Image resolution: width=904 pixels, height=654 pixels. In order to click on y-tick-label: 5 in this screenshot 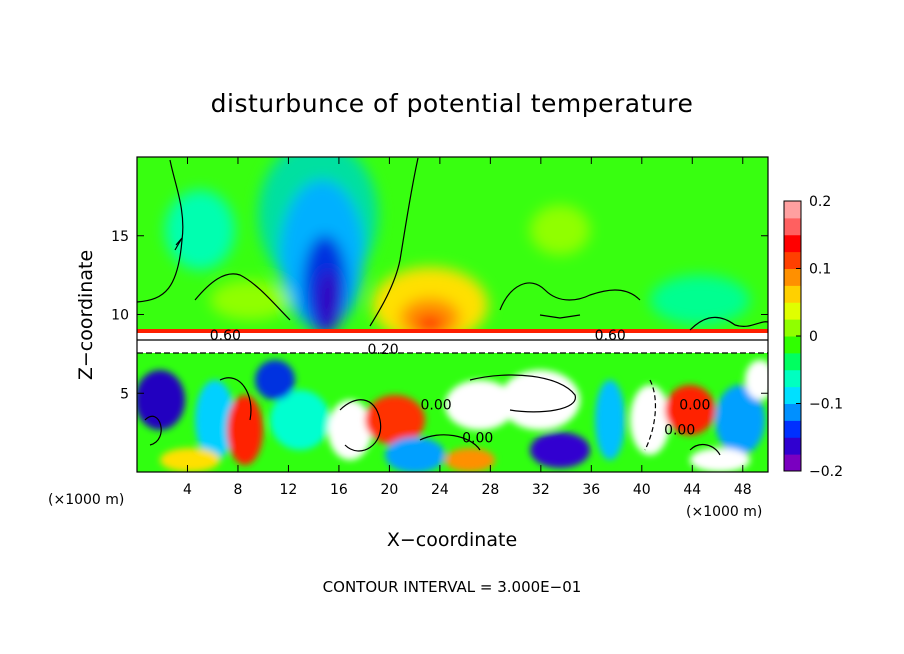, I will do `click(124, 394)`.